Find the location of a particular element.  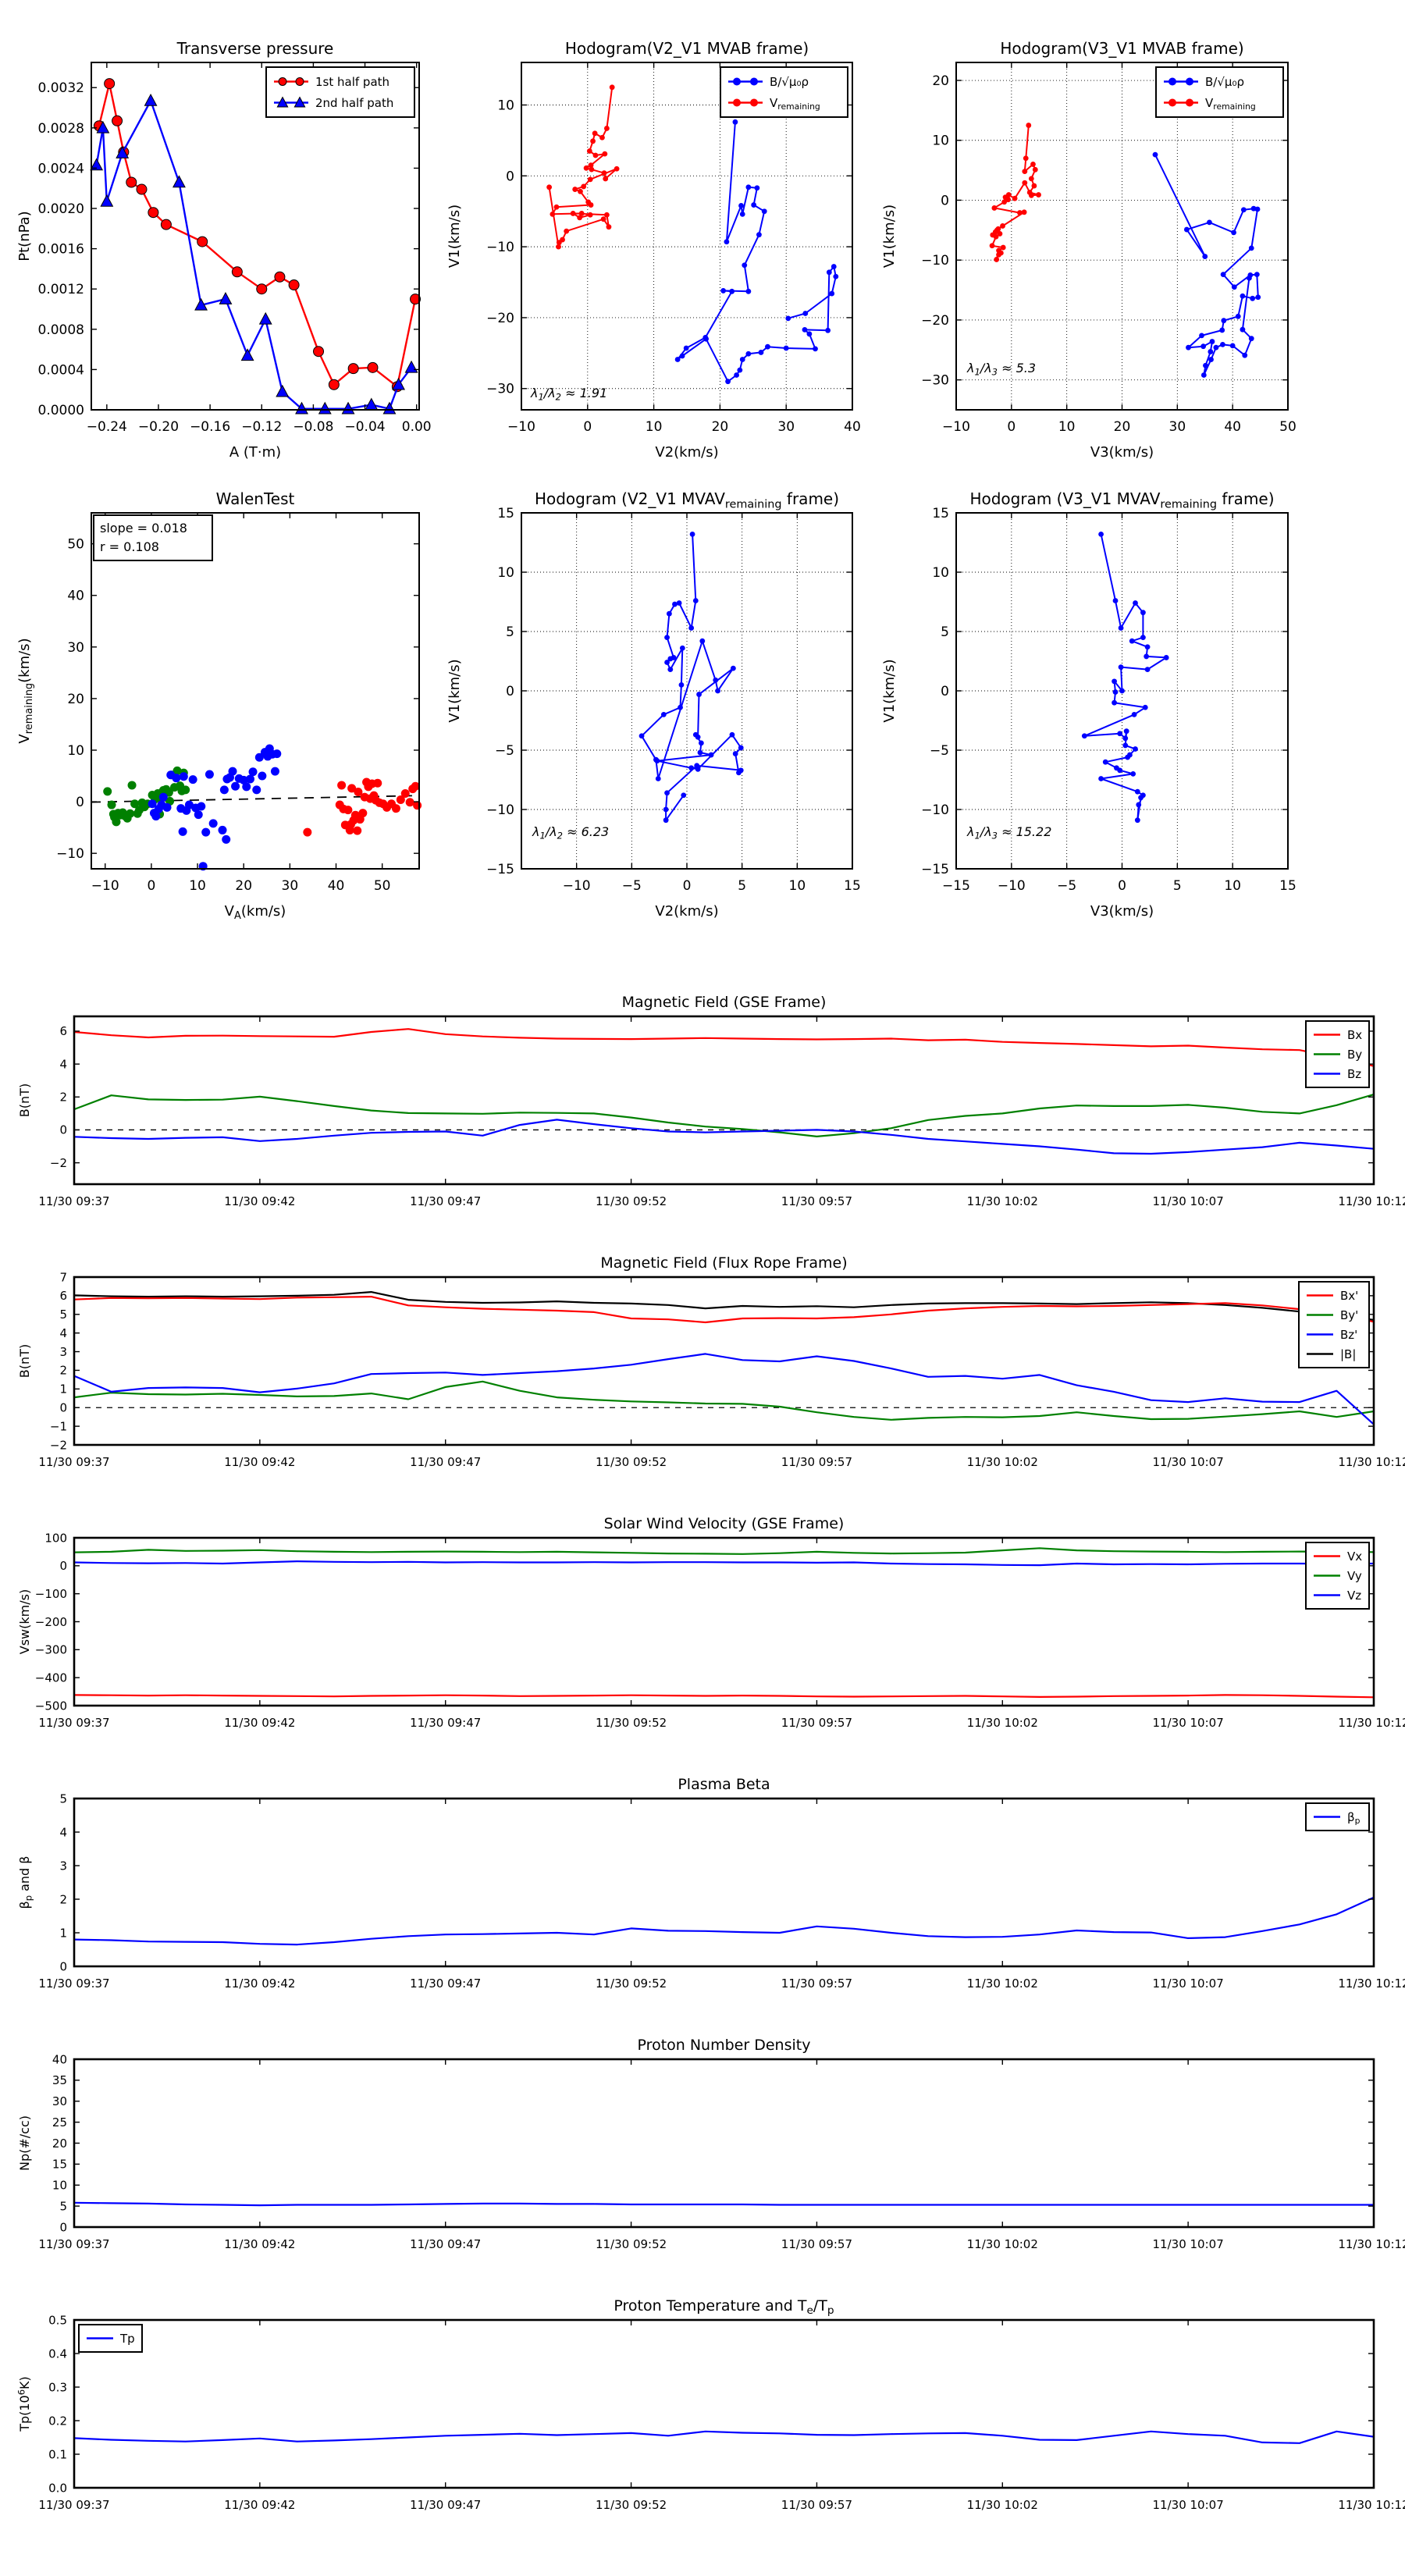

panel-title: Transverse pressure is located at coordinates (255, 48).